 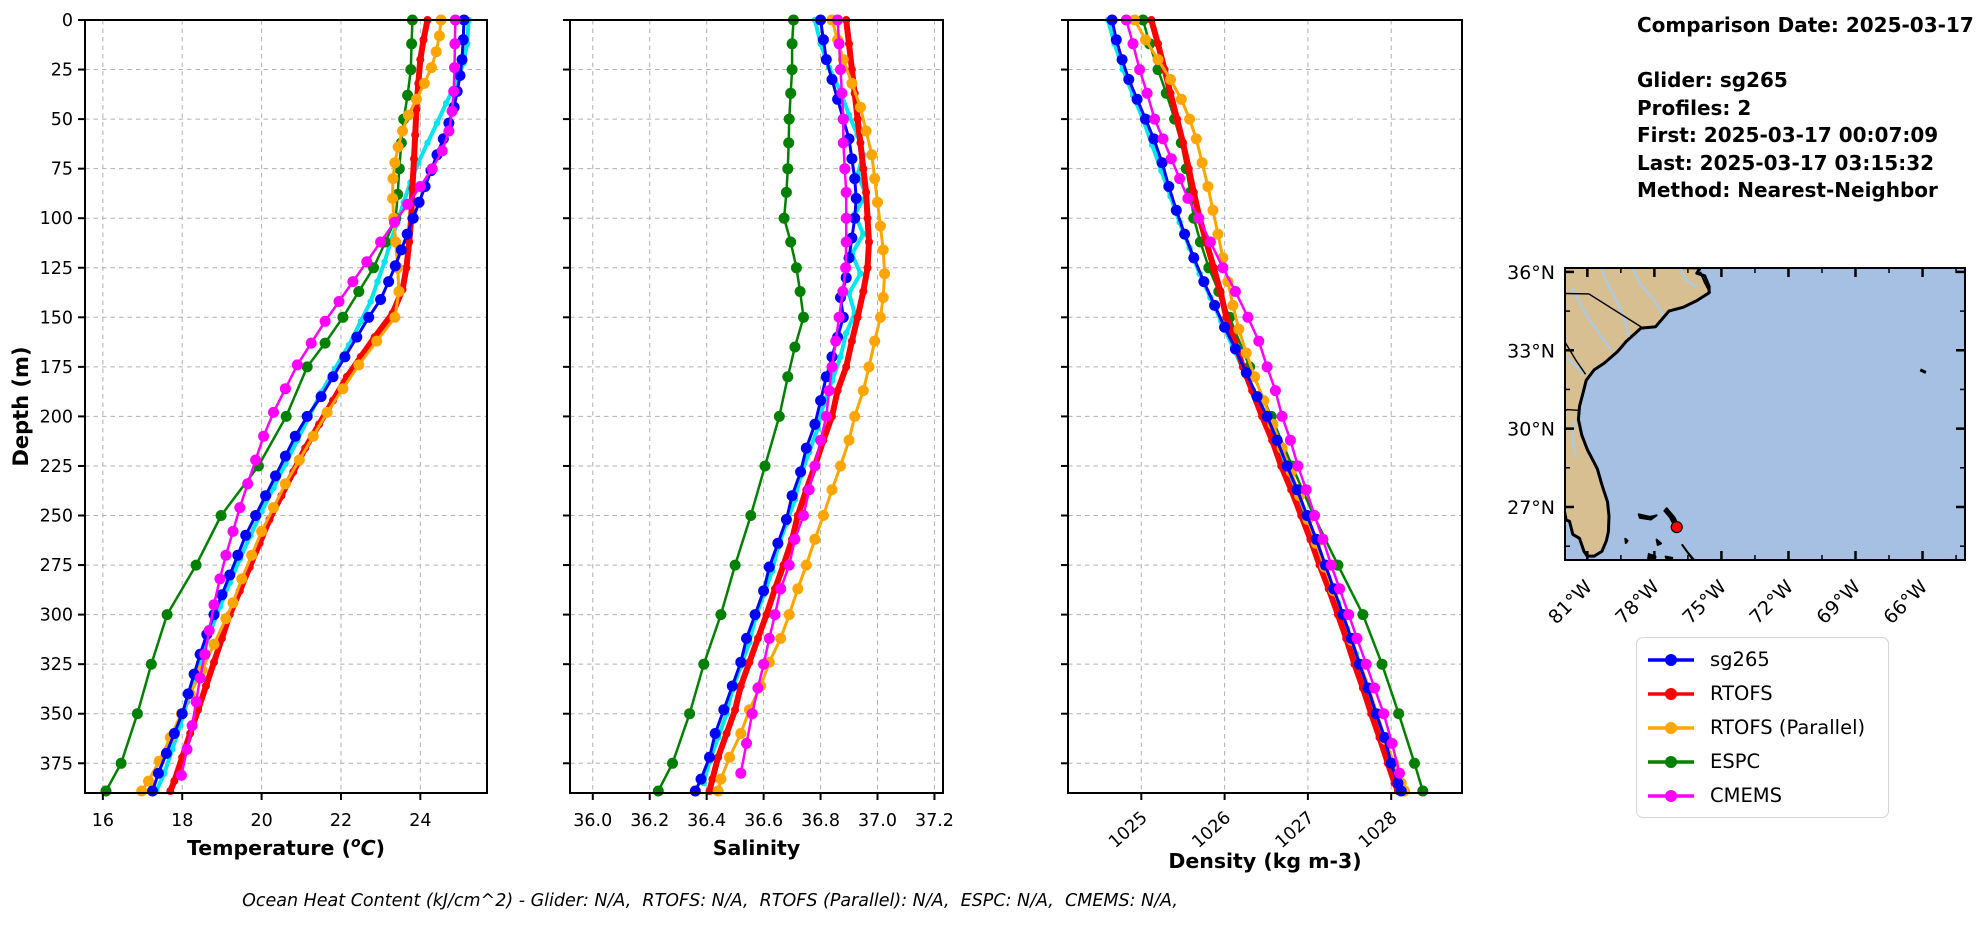 I want to click on map-river, so click(x=1575, y=363).